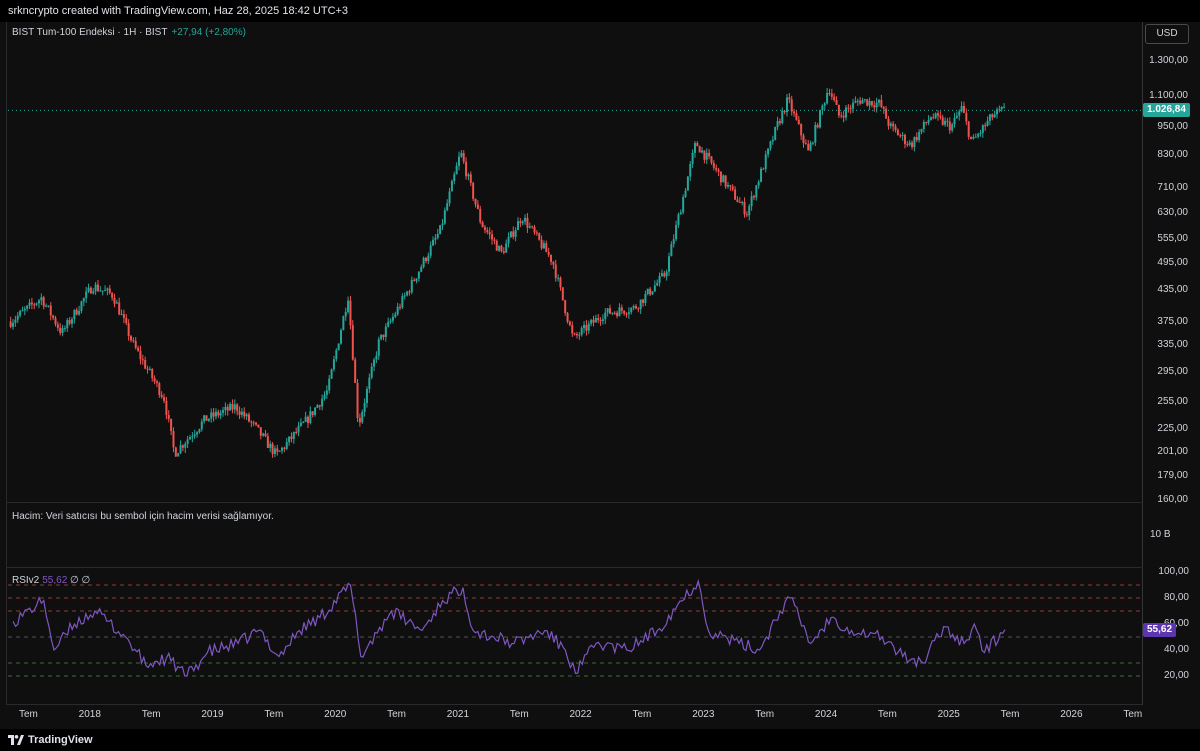 Image resolution: width=1200 pixels, height=751 pixels. I want to click on pane-separator-volume-rsi, so click(574, 567).